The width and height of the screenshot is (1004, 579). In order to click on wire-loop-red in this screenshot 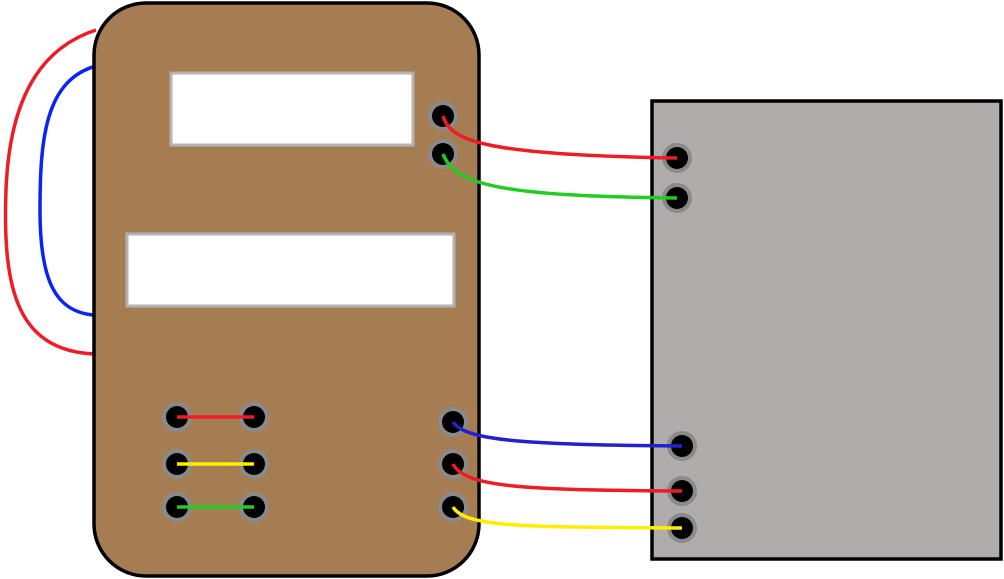, I will do `click(50, 192)`.